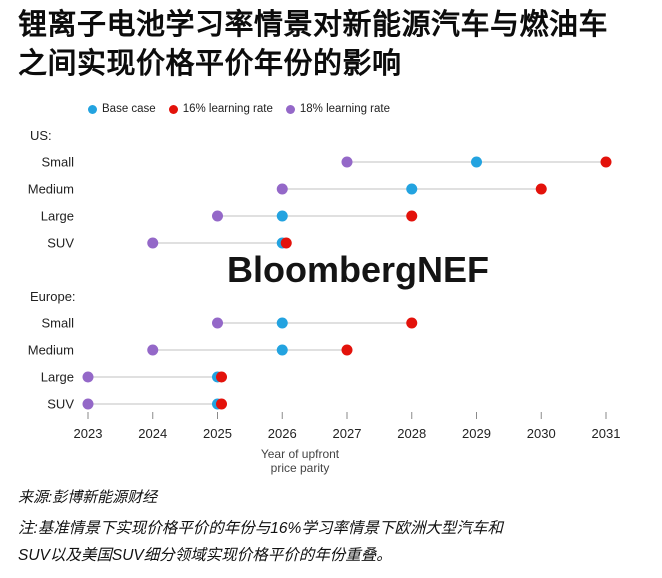  Describe the element at coordinates (313, 25) in the screenshot. I see `chart-title-line1: 锂离子电池学习率情景对新能源汽车与燃油车` at that location.